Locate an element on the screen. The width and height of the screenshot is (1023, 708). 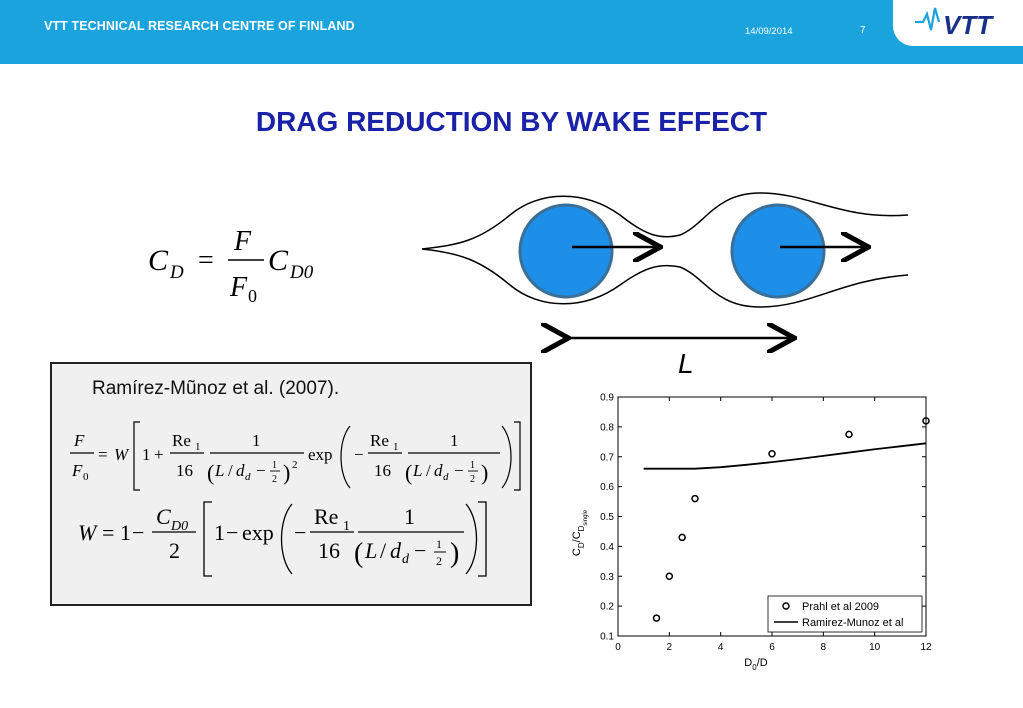
eq-equals: = is located at coordinates (206, 260).